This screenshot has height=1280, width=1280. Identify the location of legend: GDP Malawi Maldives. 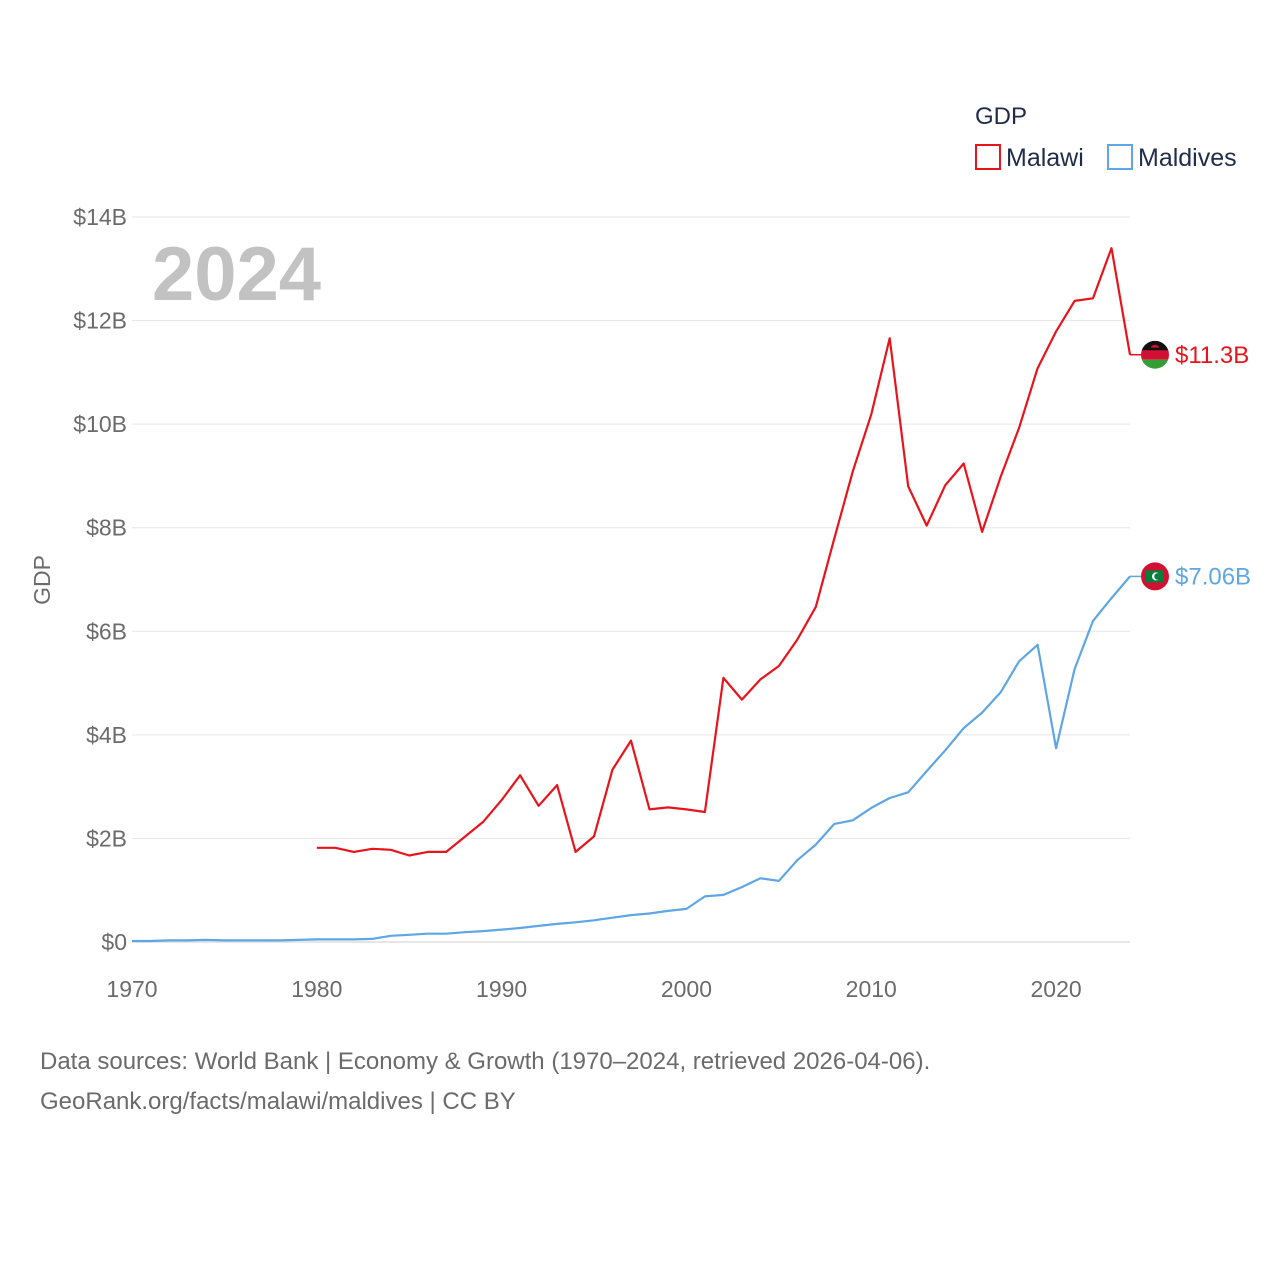
(1106, 137).